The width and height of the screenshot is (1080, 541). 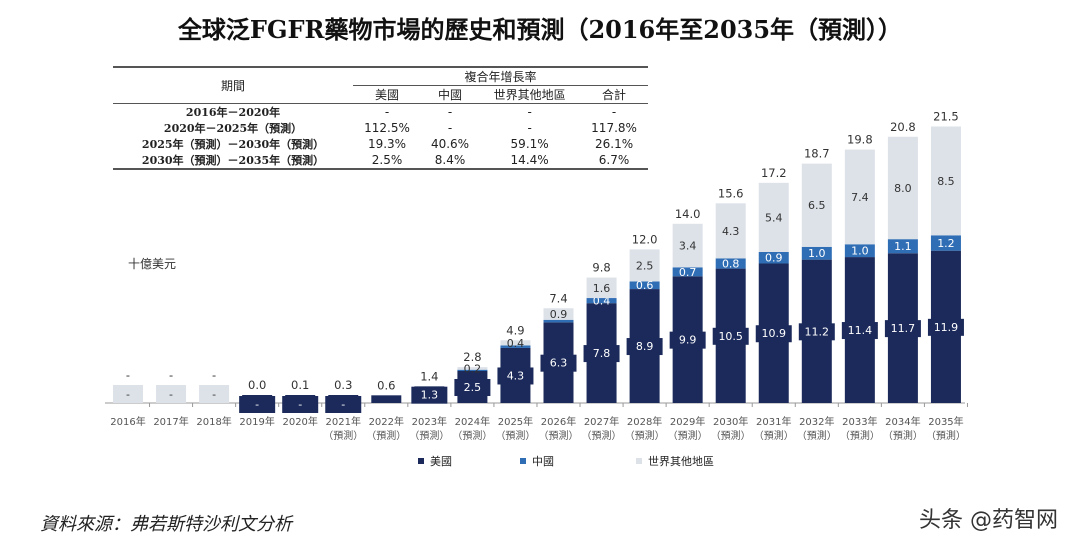 I want to click on x-tick-label: 2033年, so click(x=859, y=421).